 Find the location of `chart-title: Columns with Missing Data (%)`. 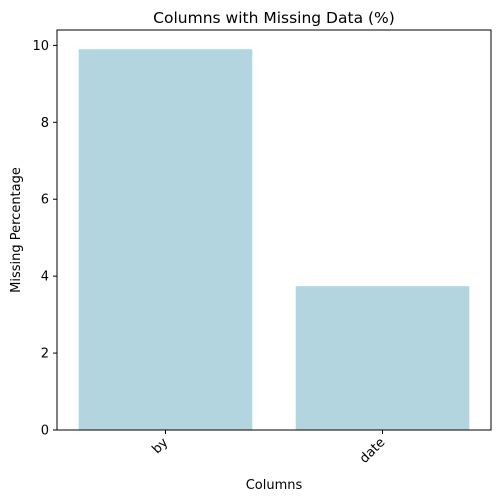

chart-title: Columns with Missing Data (%) is located at coordinates (274, 18).